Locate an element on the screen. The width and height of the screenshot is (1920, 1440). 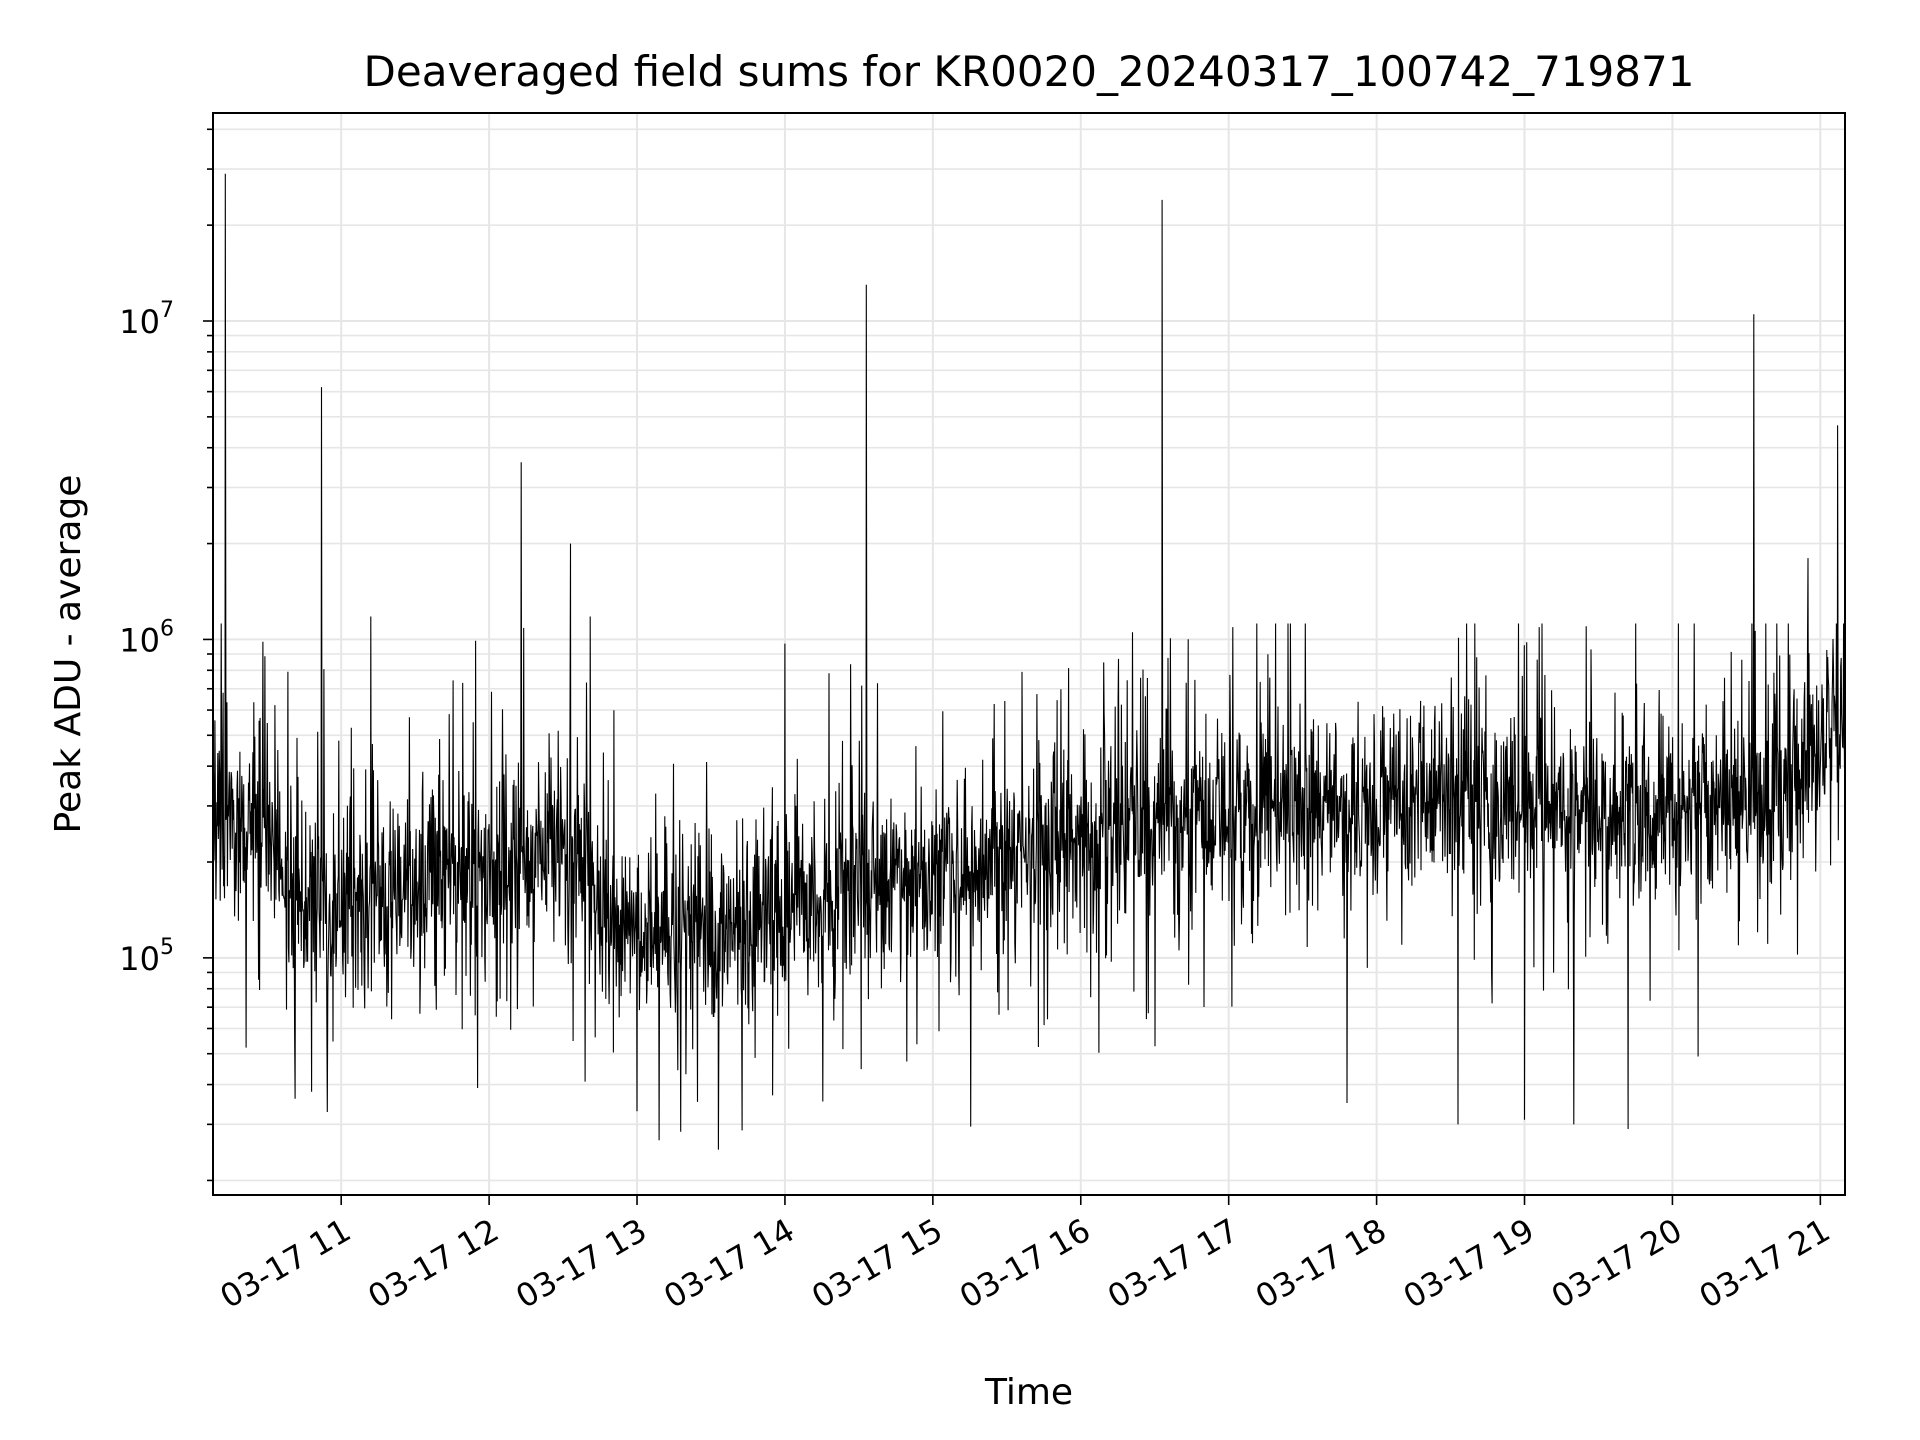
x-axis-title: Time is located at coordinates (1028, 1392).